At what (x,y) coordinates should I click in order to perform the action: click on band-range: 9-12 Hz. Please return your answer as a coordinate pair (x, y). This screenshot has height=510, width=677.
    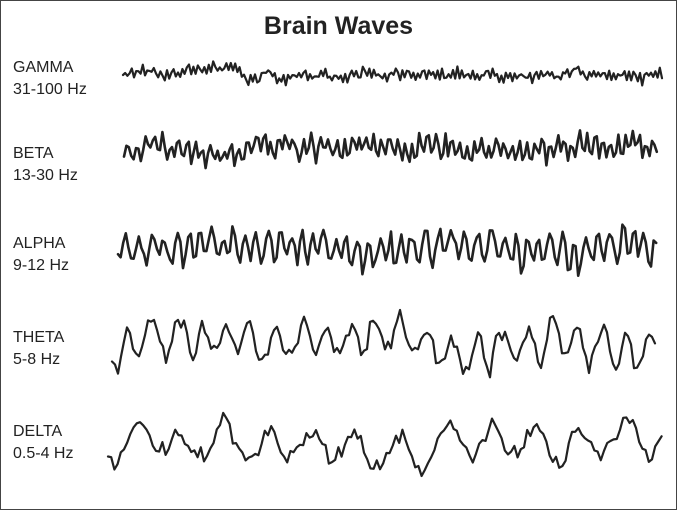
    Looking at the image, I should click on (41, 265).